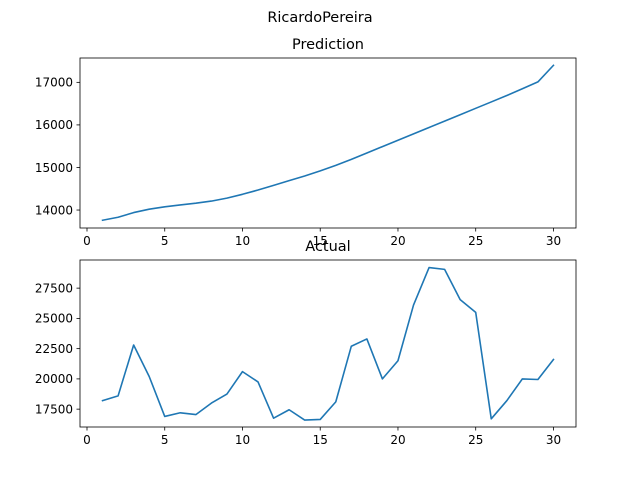 This screenshot has width=640, height=480. I want to click on actual-x-tick-label: 20, so click(397, 440).